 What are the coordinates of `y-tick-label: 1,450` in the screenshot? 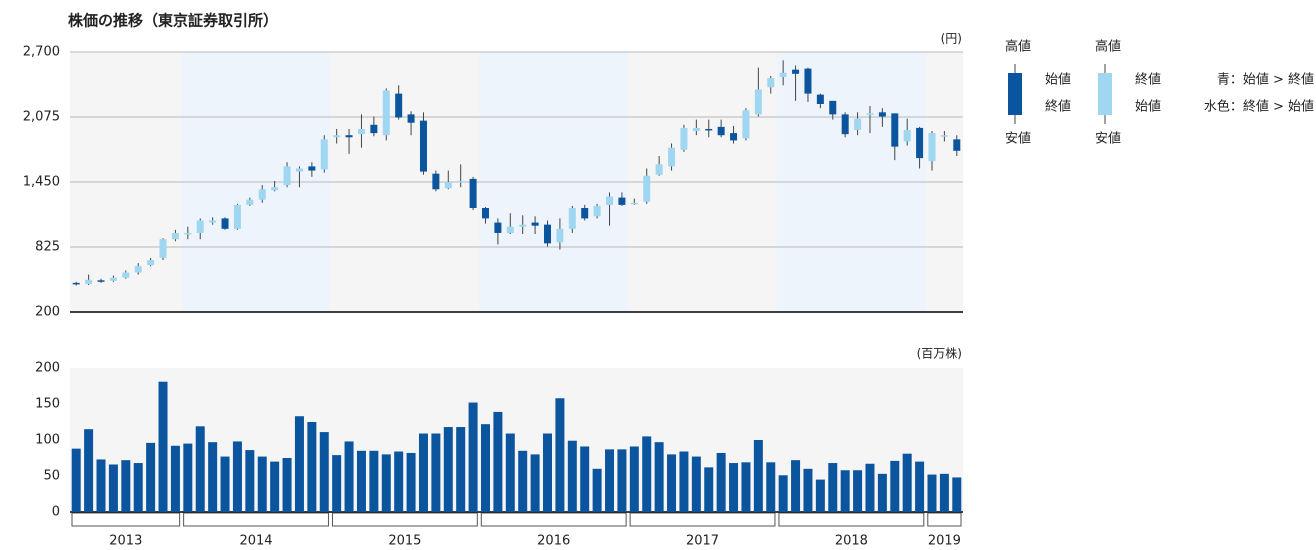 It's located at (41, 182).